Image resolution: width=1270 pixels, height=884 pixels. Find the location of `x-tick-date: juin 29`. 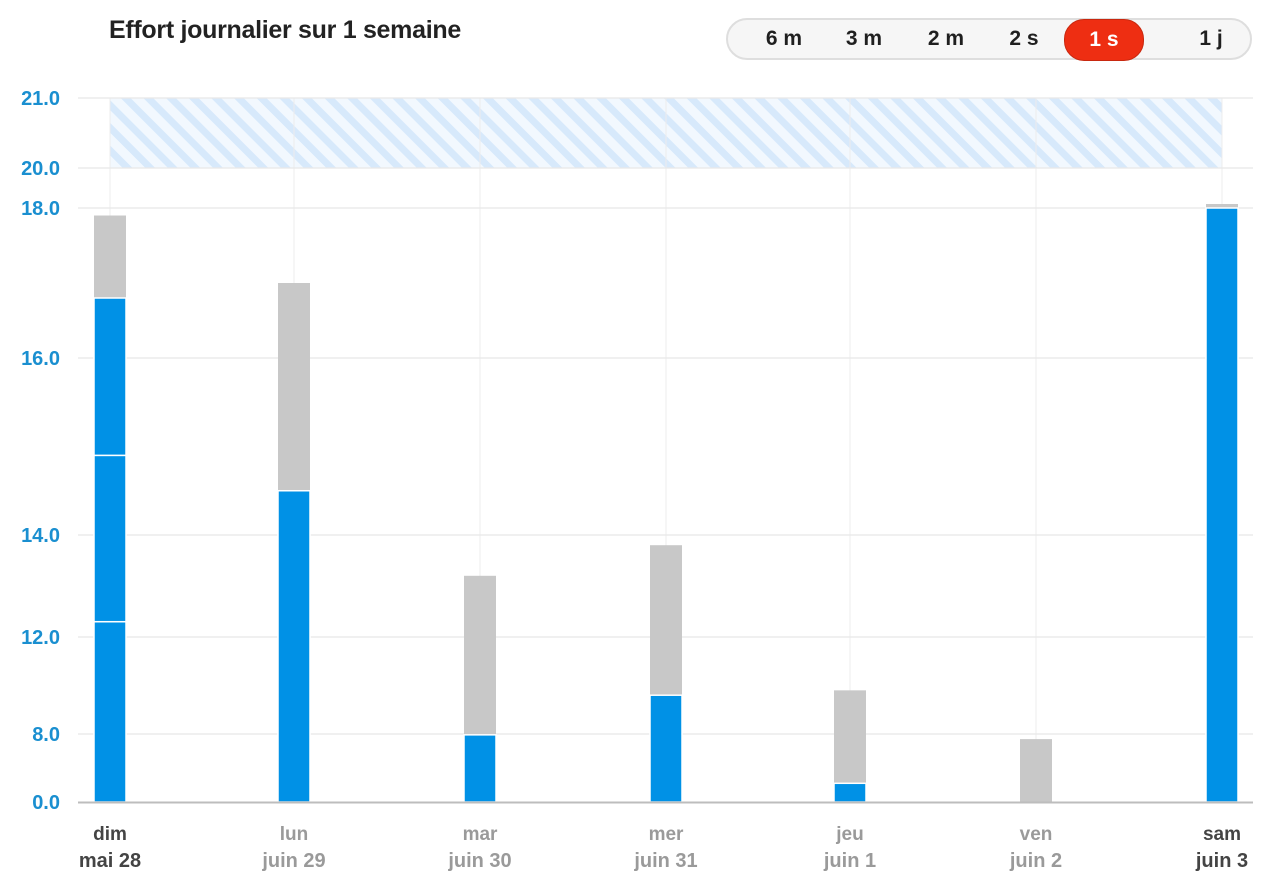

x-tick-date: juin 29 is located at coordinates (293, 861).